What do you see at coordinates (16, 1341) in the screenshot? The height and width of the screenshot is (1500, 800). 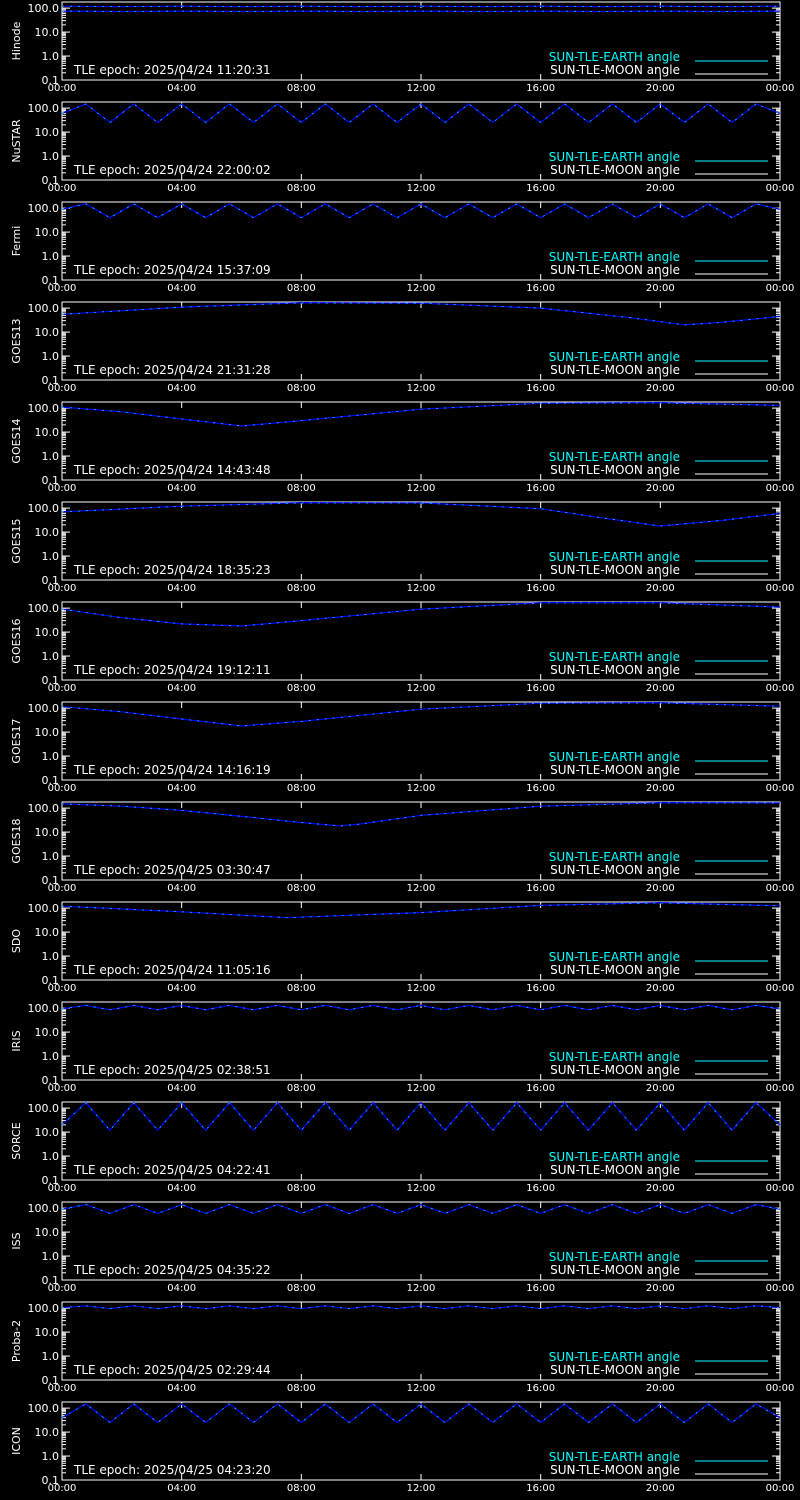 I see `satellite-label: Proba-2` at bounding box center [16, 1341].